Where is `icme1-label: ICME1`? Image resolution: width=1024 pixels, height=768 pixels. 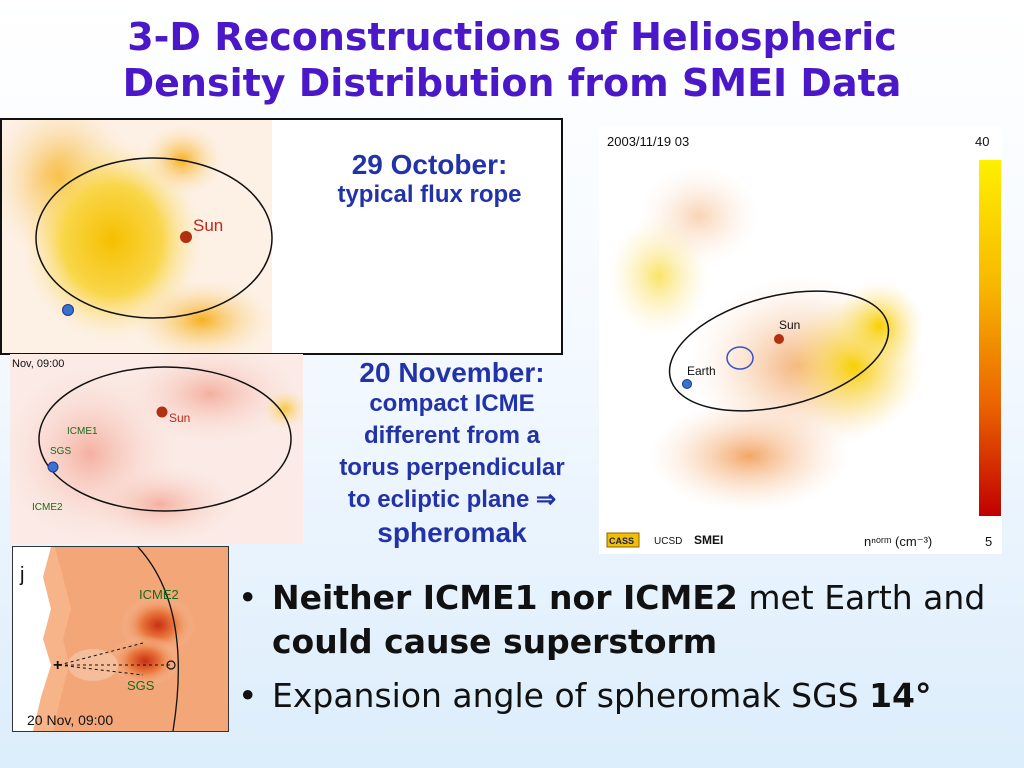
icme1-label: ICME1 is located at coordinates (82, 431).